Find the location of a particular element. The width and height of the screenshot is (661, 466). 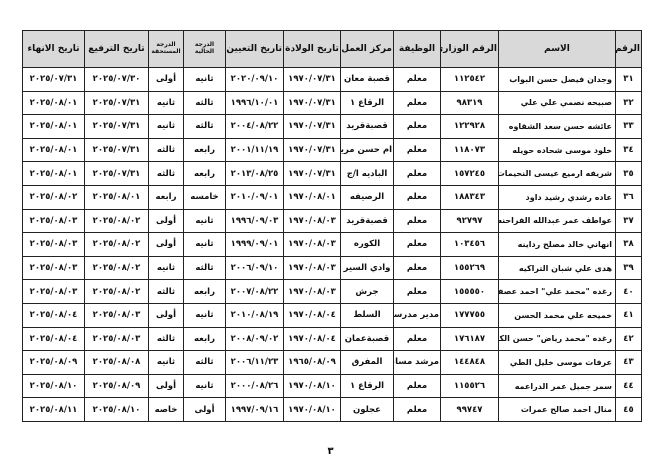

table-cell: ١٩٧٠/٠٨/٠٤ is located at coordinates (312, 339).